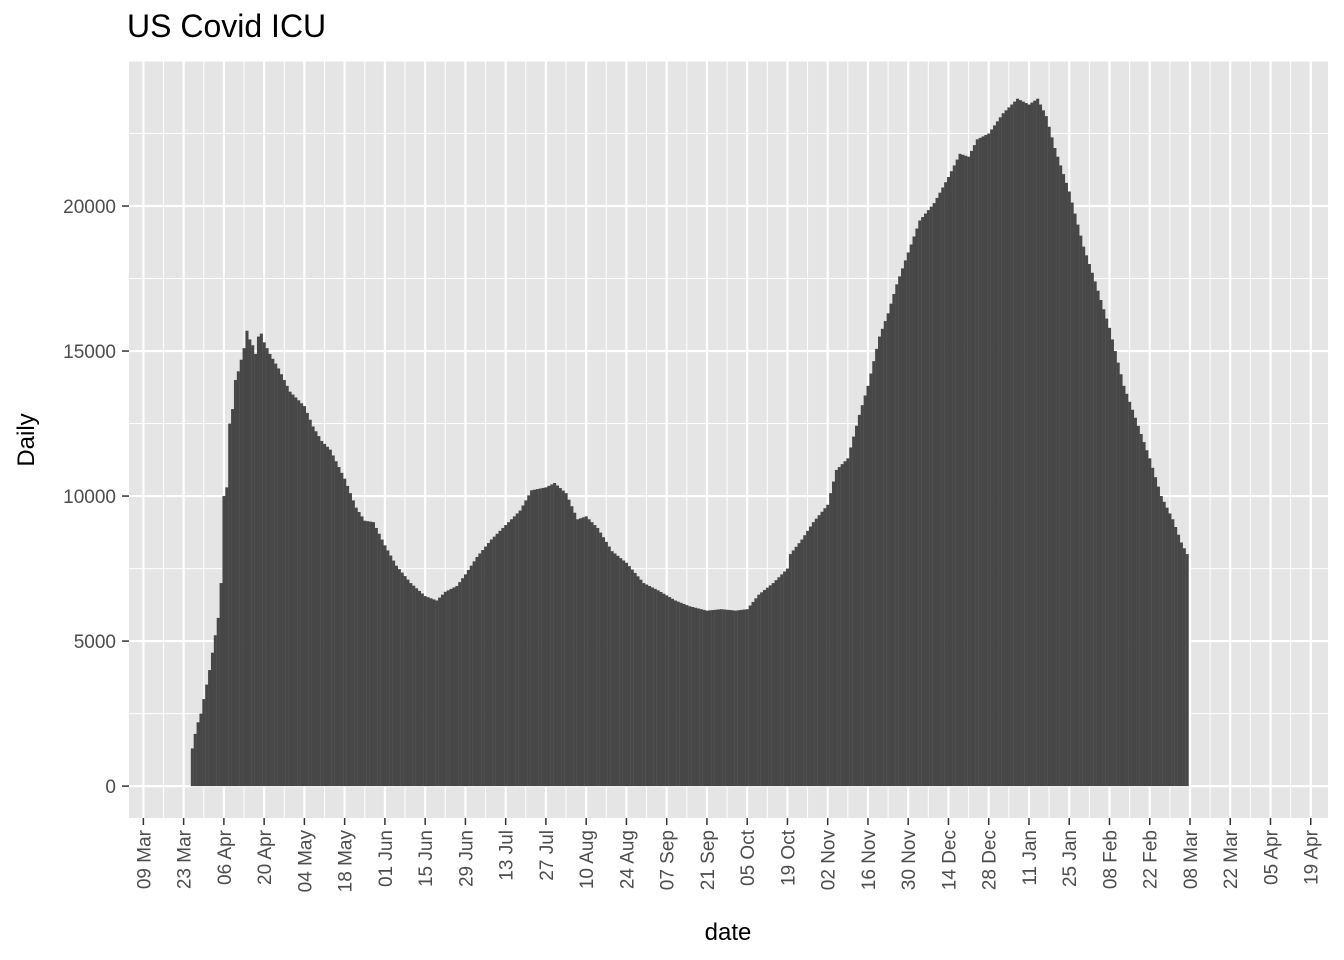 The width and height of the screenshot is (1344, 960). Describe the element at coordinates (788, 857) in the screenshot. I see `x-tick-label: 19 Oct` at that location.